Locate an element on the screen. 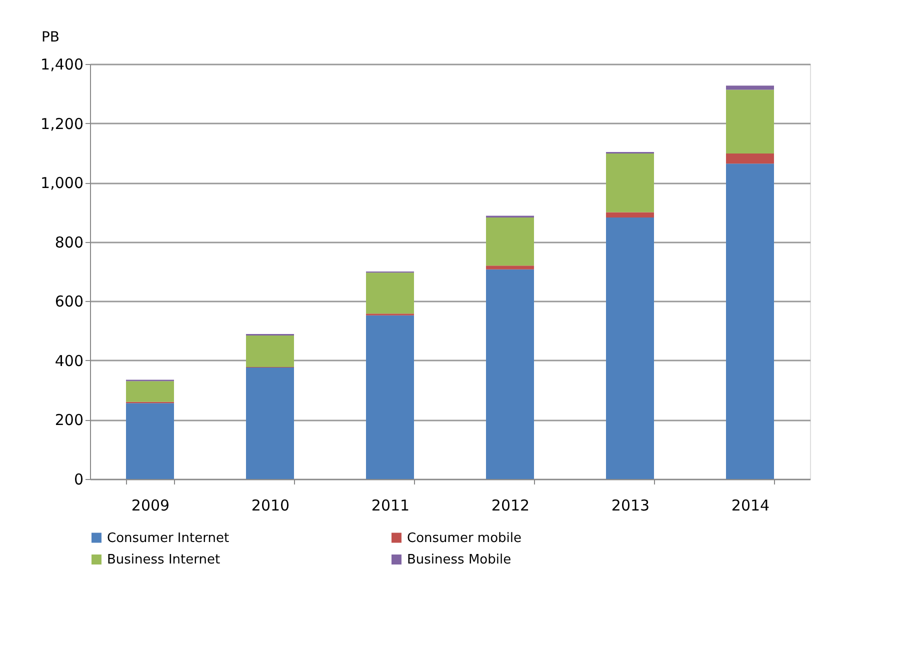 This screenshot has height=656, width=918. y-tick-label: 800 is located at coordinates (69, 242).